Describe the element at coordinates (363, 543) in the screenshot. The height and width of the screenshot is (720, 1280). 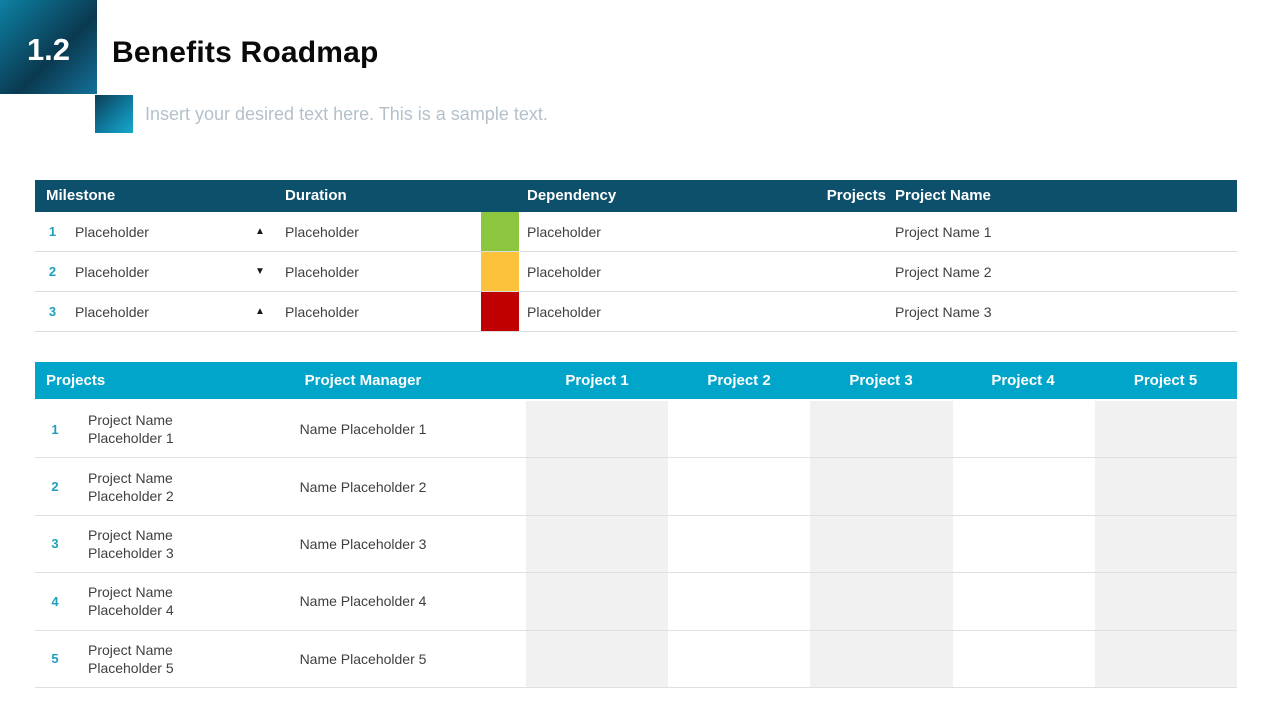
I see `project-manager-cell: Name Placeholder 3` at that location.